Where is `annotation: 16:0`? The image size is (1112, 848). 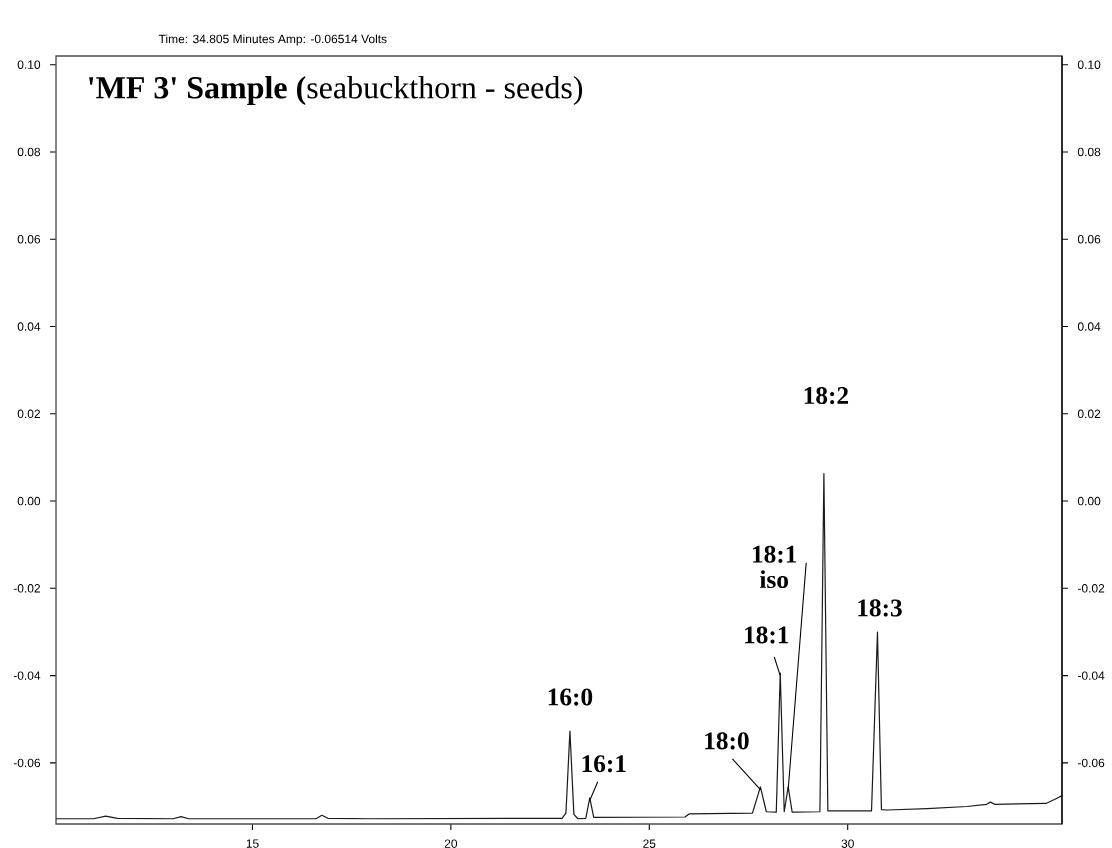 annotation: 16:0 is located at coordinates (570, 697).